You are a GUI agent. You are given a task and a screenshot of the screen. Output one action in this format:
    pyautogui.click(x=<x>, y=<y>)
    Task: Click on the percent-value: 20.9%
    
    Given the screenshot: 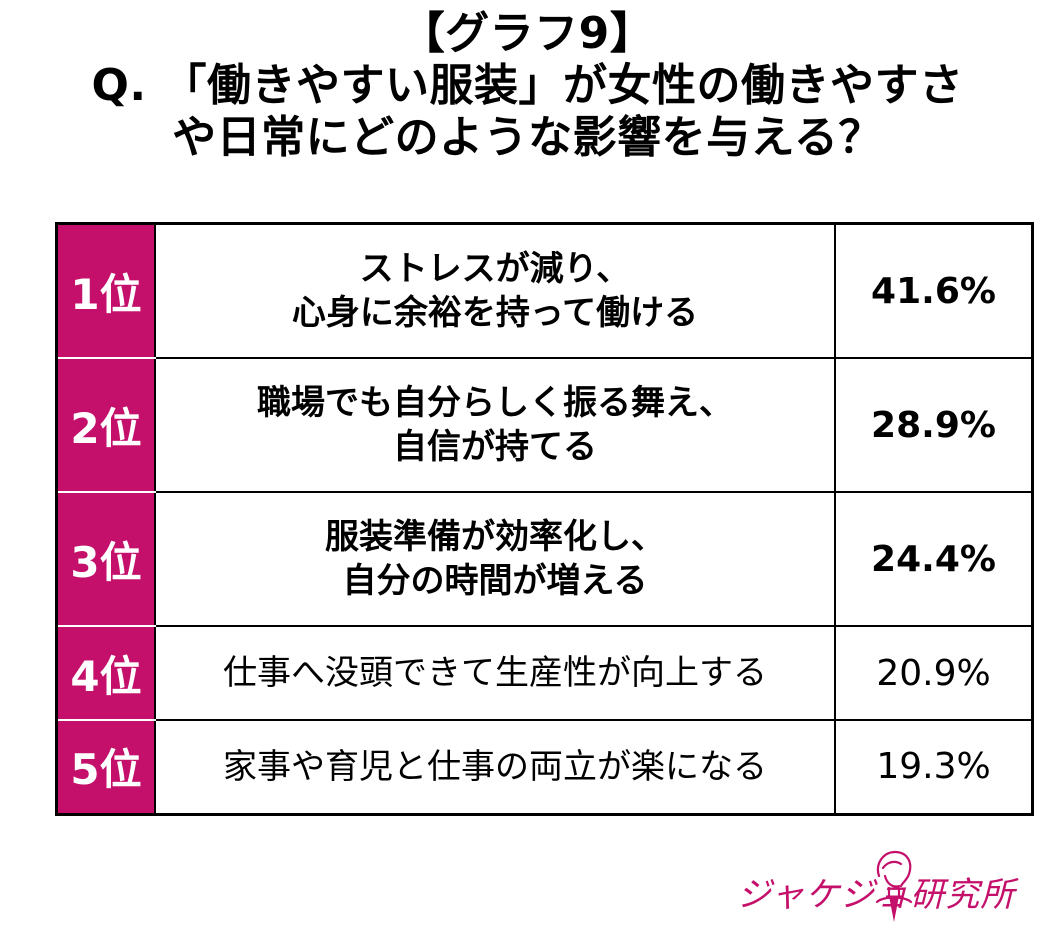 What is the action you would take?
    pyautogui.click(x=934, y=673)
    